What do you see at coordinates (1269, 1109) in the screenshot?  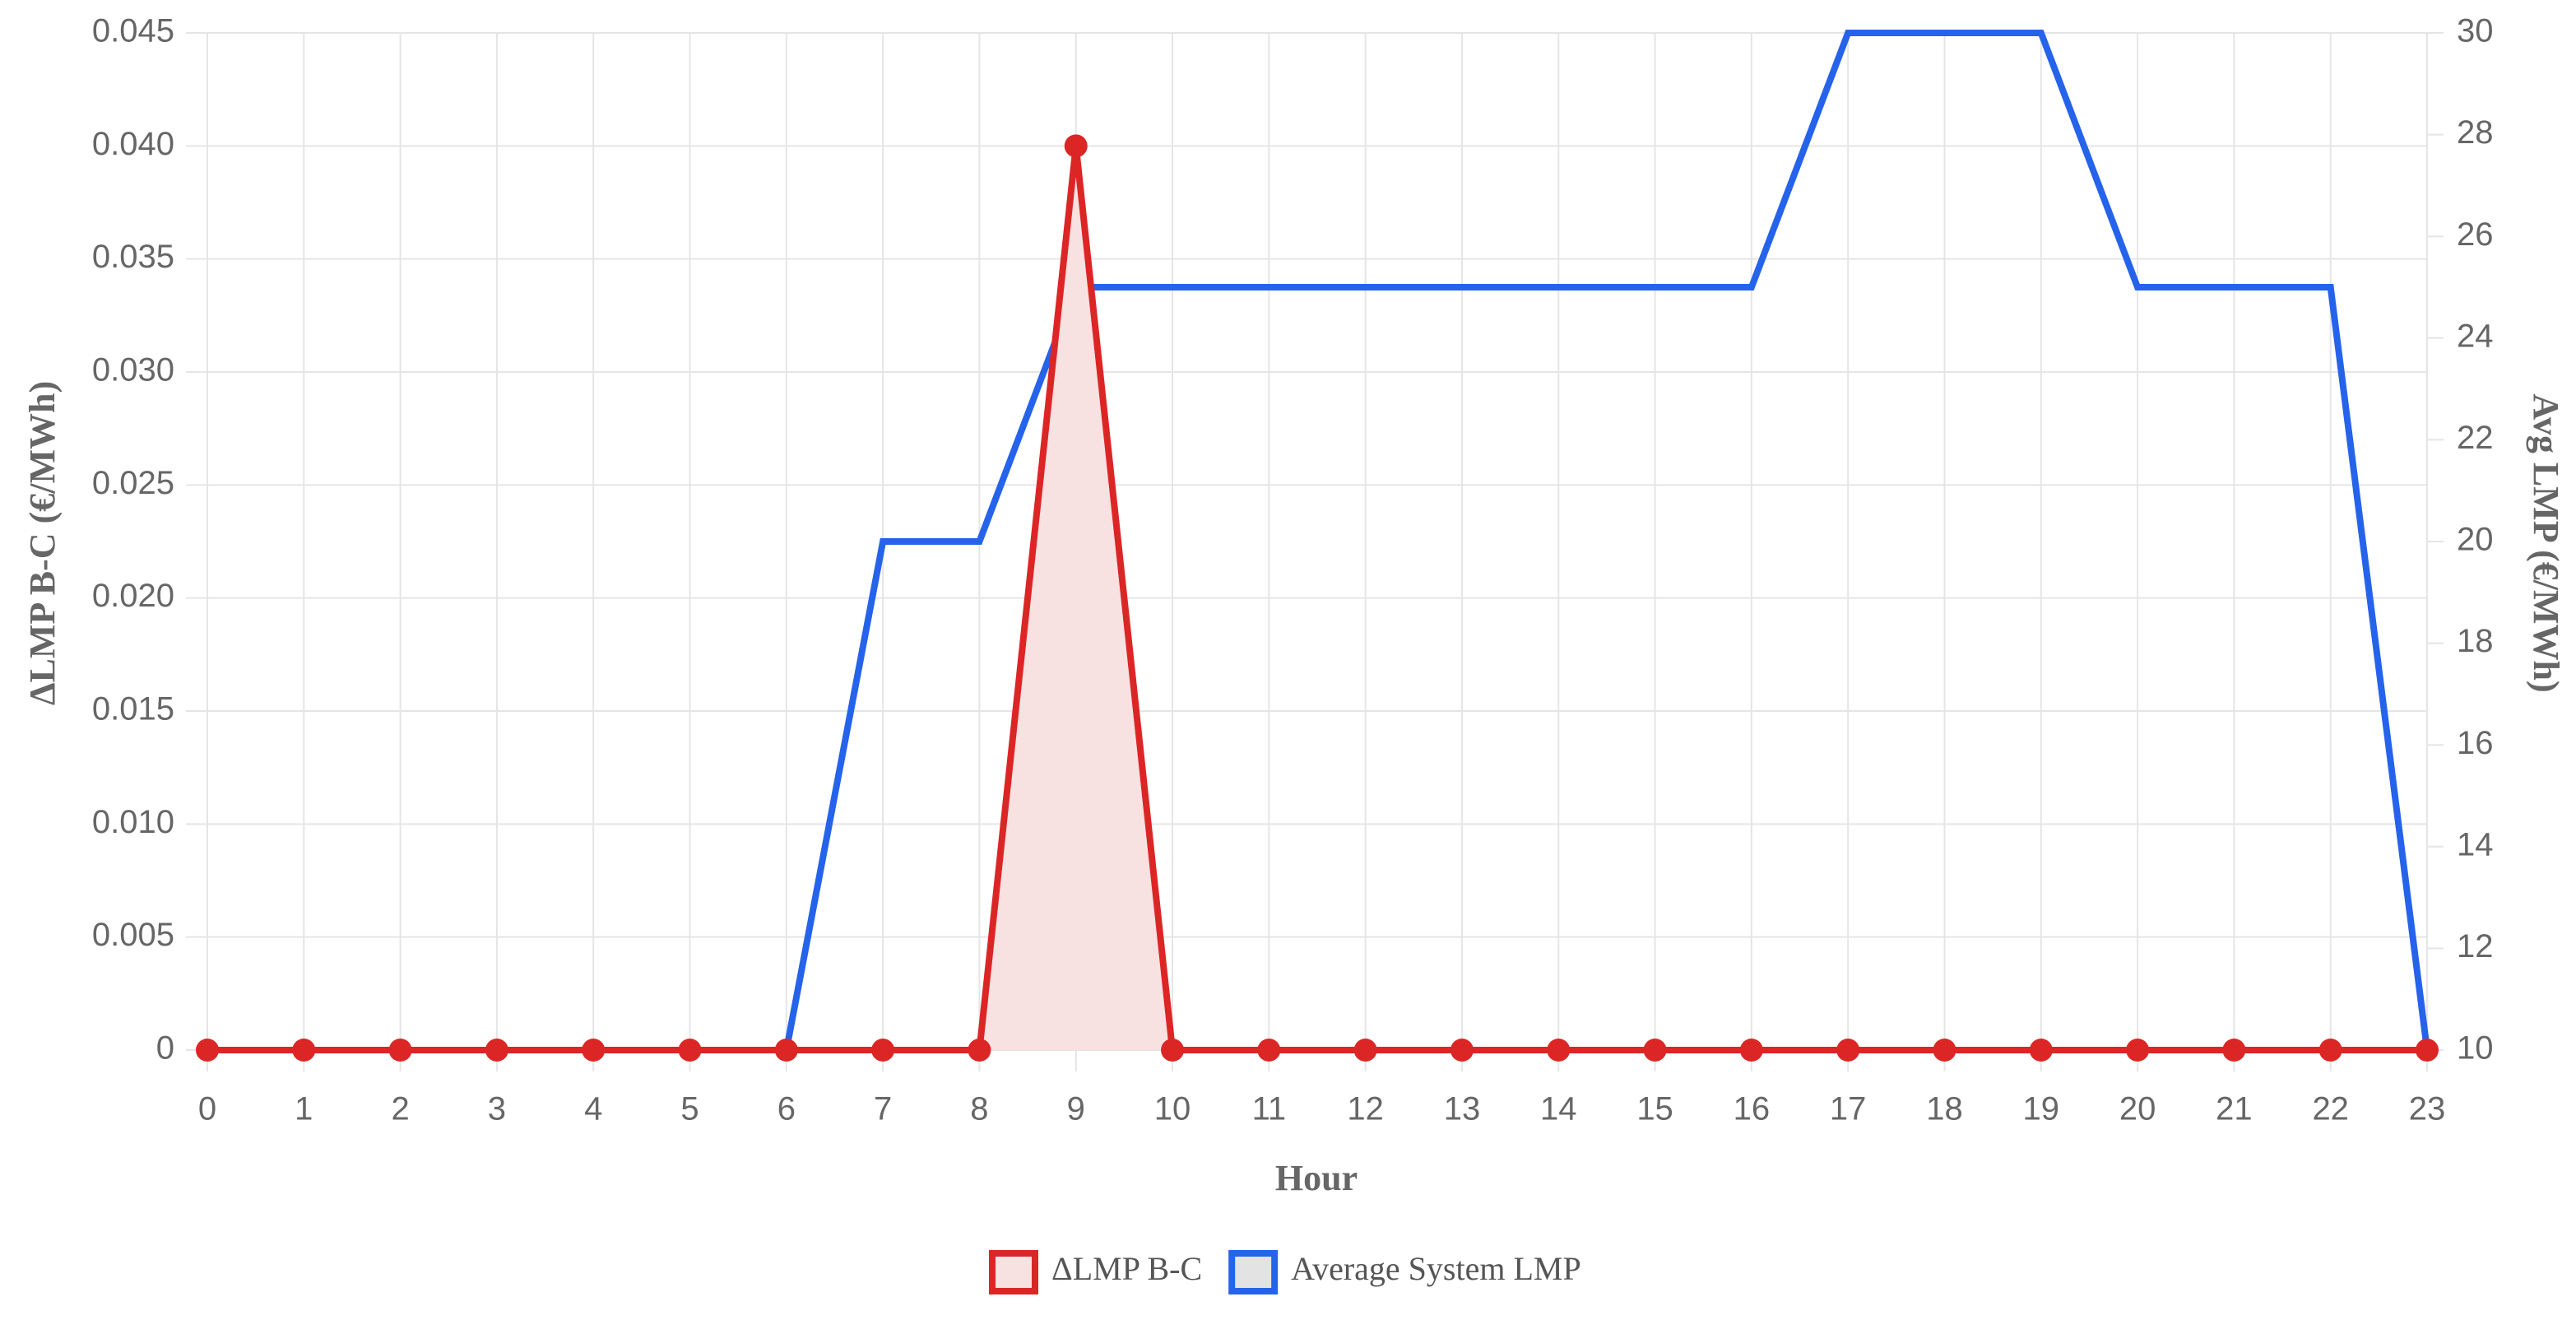 I see `x-tick-label: 11` at bounding box center [1269, 1109].